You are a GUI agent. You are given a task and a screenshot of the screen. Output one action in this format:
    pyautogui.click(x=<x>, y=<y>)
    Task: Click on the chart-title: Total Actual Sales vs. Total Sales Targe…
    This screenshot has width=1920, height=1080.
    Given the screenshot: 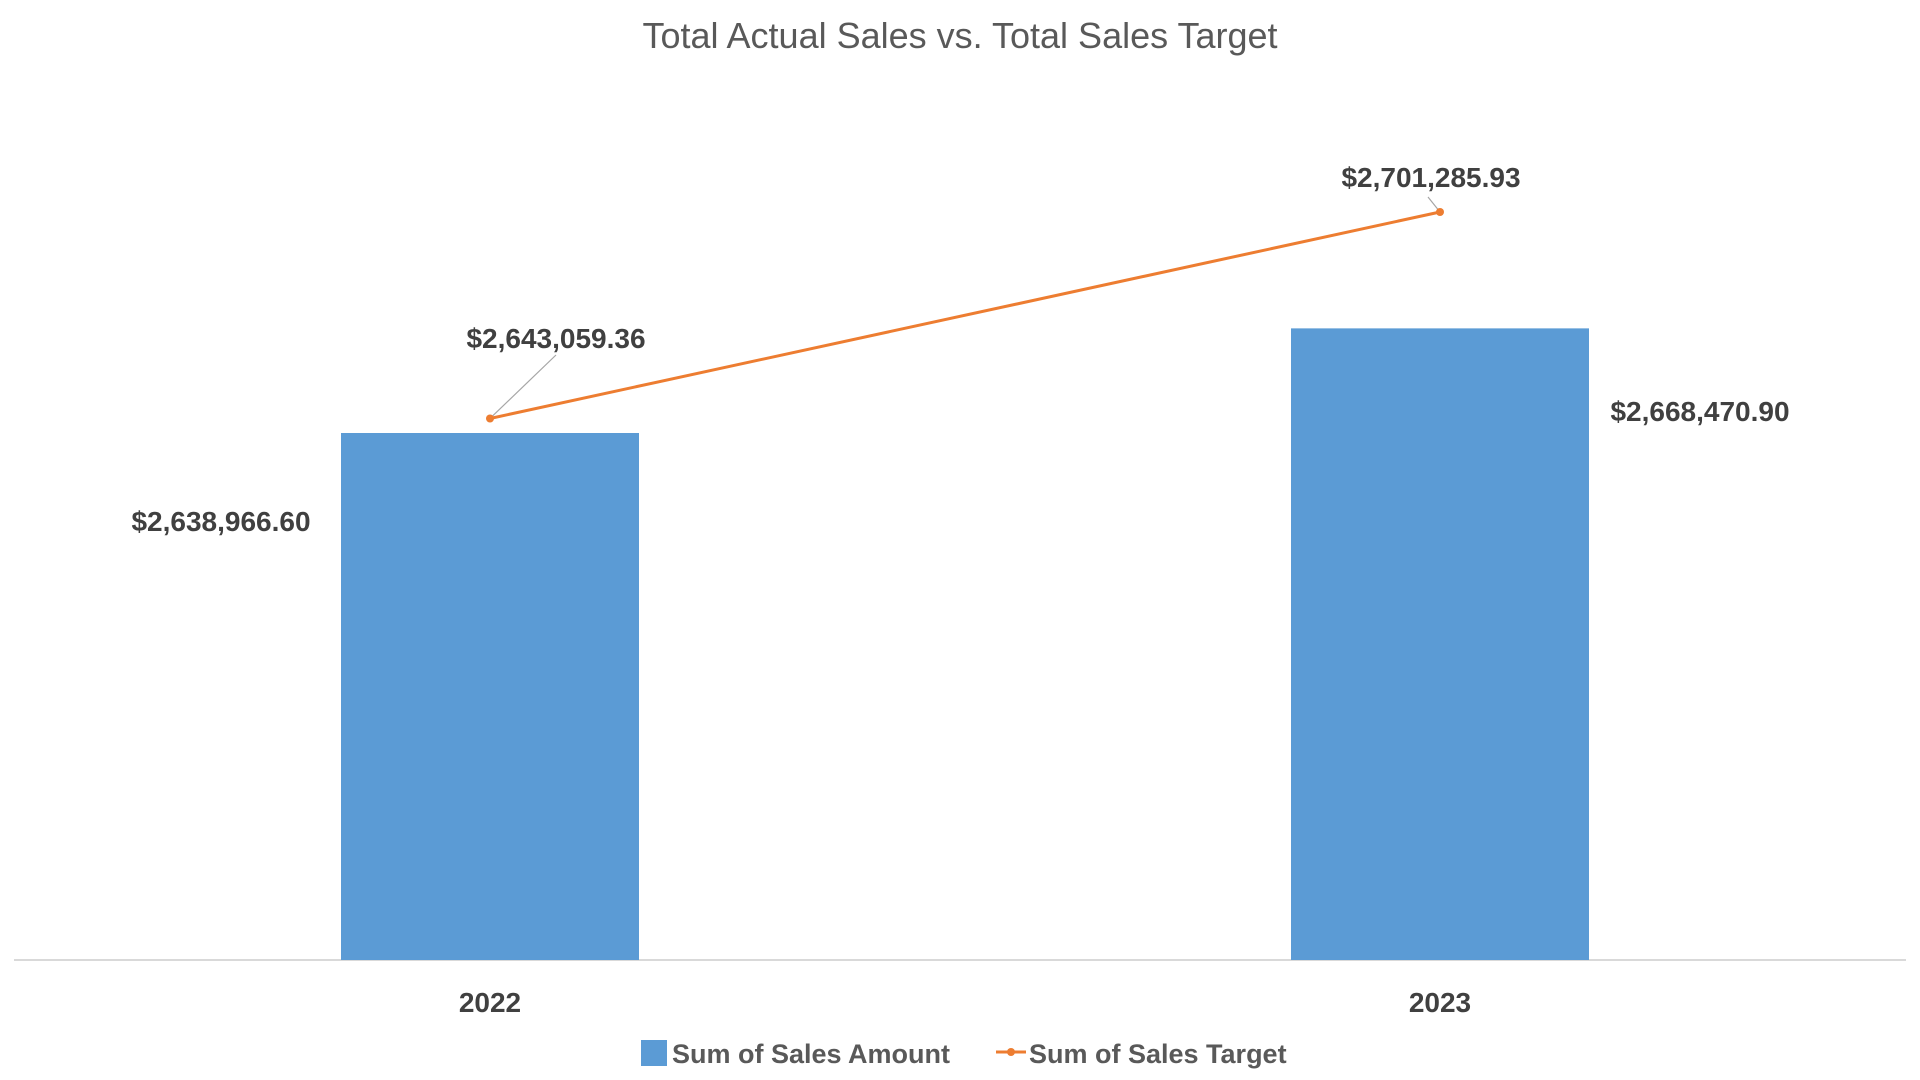 What is the action you would take?
    pyautogui.click(x=959, y=35)
    